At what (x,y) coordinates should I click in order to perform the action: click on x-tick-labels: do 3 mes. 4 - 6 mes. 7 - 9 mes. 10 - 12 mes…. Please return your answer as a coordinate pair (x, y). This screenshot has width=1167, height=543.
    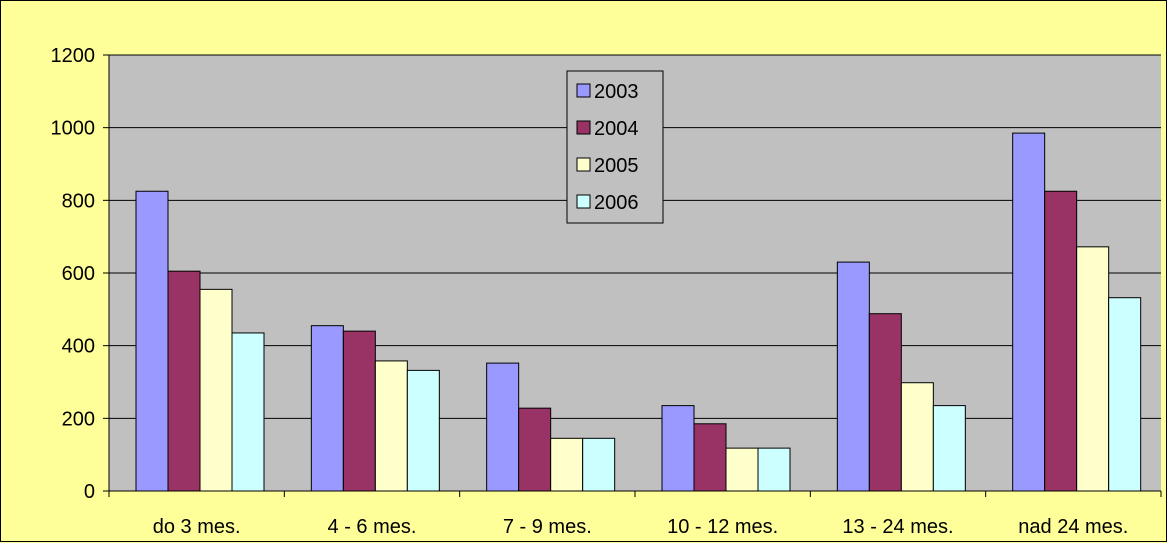
    Looking at the image, I should click on (641, 527).